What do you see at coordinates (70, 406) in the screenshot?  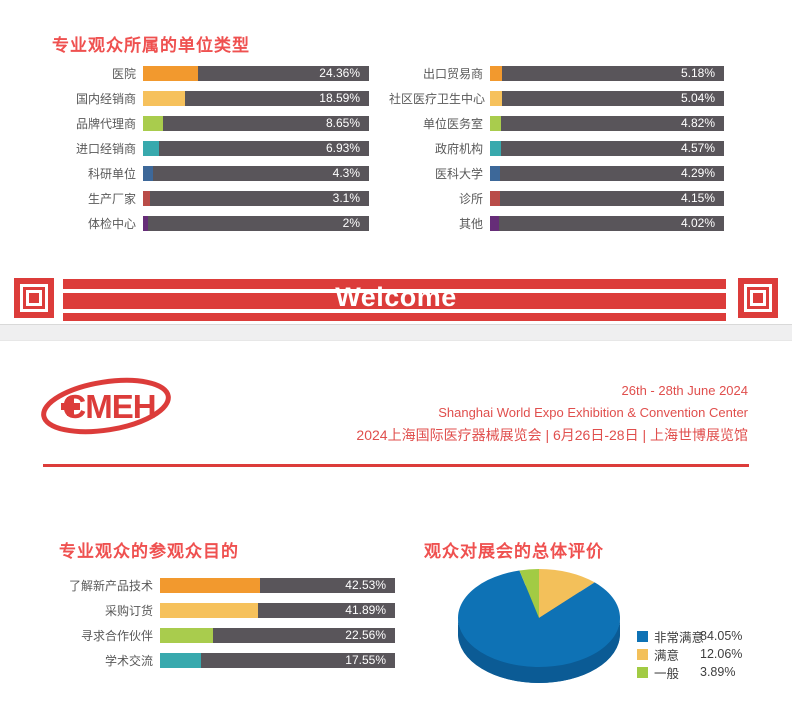 I see `medical-cross-icon` at bounding box center [70, 406].